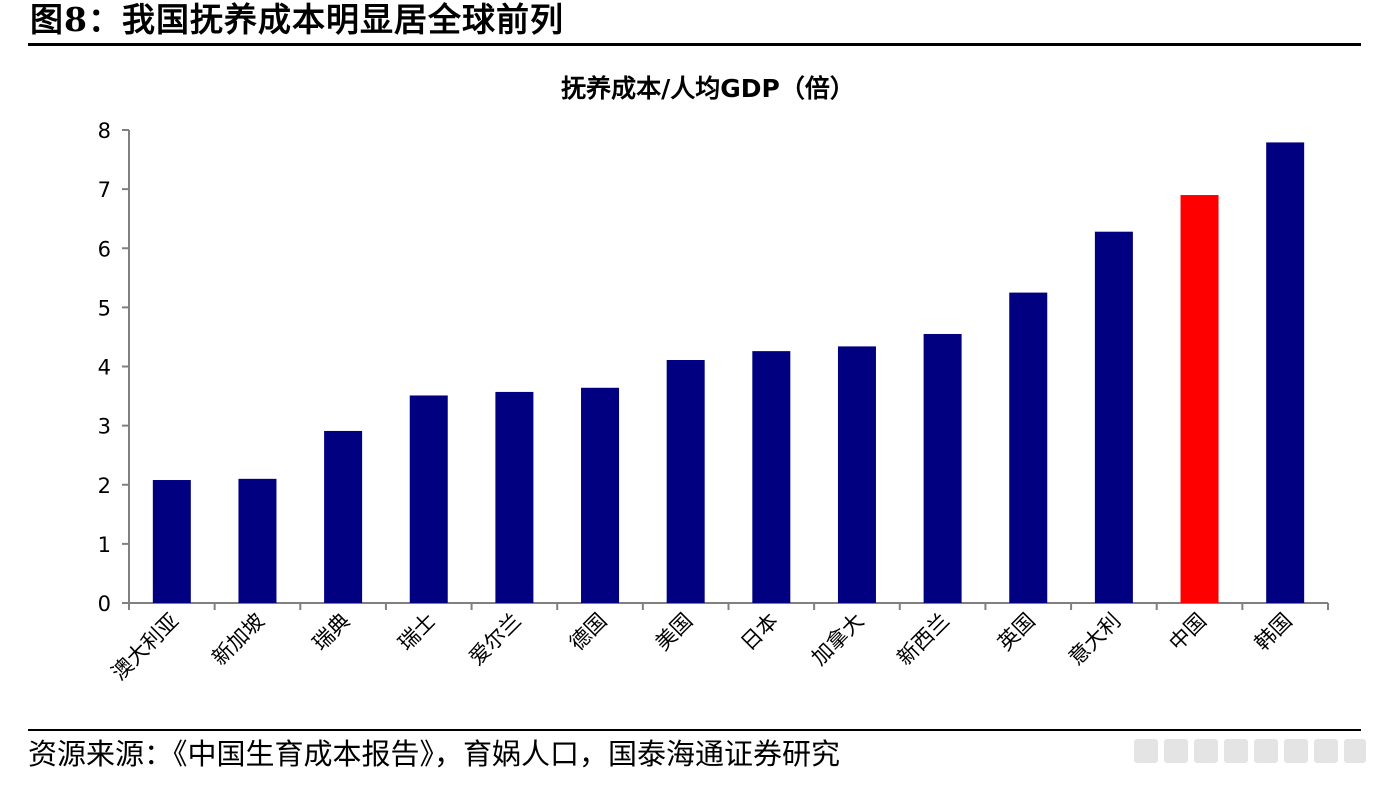 The image size is (1379, 785). Describe the element at coordinates (694, 44) in the screenshot. I see `title-divider` at that location.